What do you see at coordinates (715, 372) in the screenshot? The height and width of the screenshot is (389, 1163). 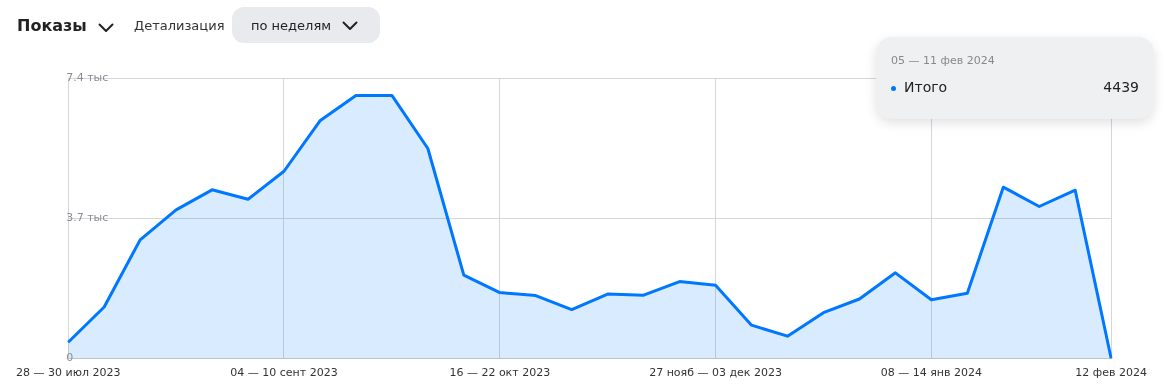 I see `x-tick-label: 27 нояб — 03 дек 2023` at bounding box center [715, 372].